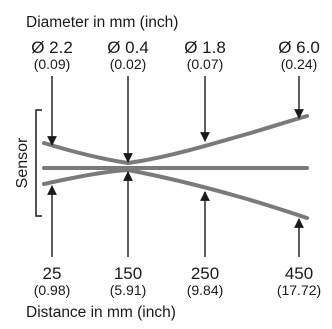  Describe the element at coordinates (205, 64) in the screenshot. I see `diameter-inch-label-3: (0.07)` at that location.